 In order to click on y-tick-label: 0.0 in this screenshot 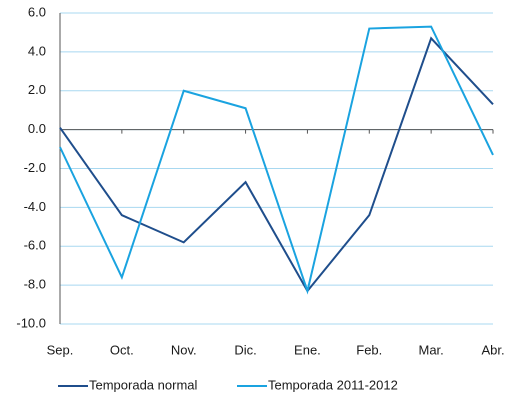, I will do `click(37, 128)`.